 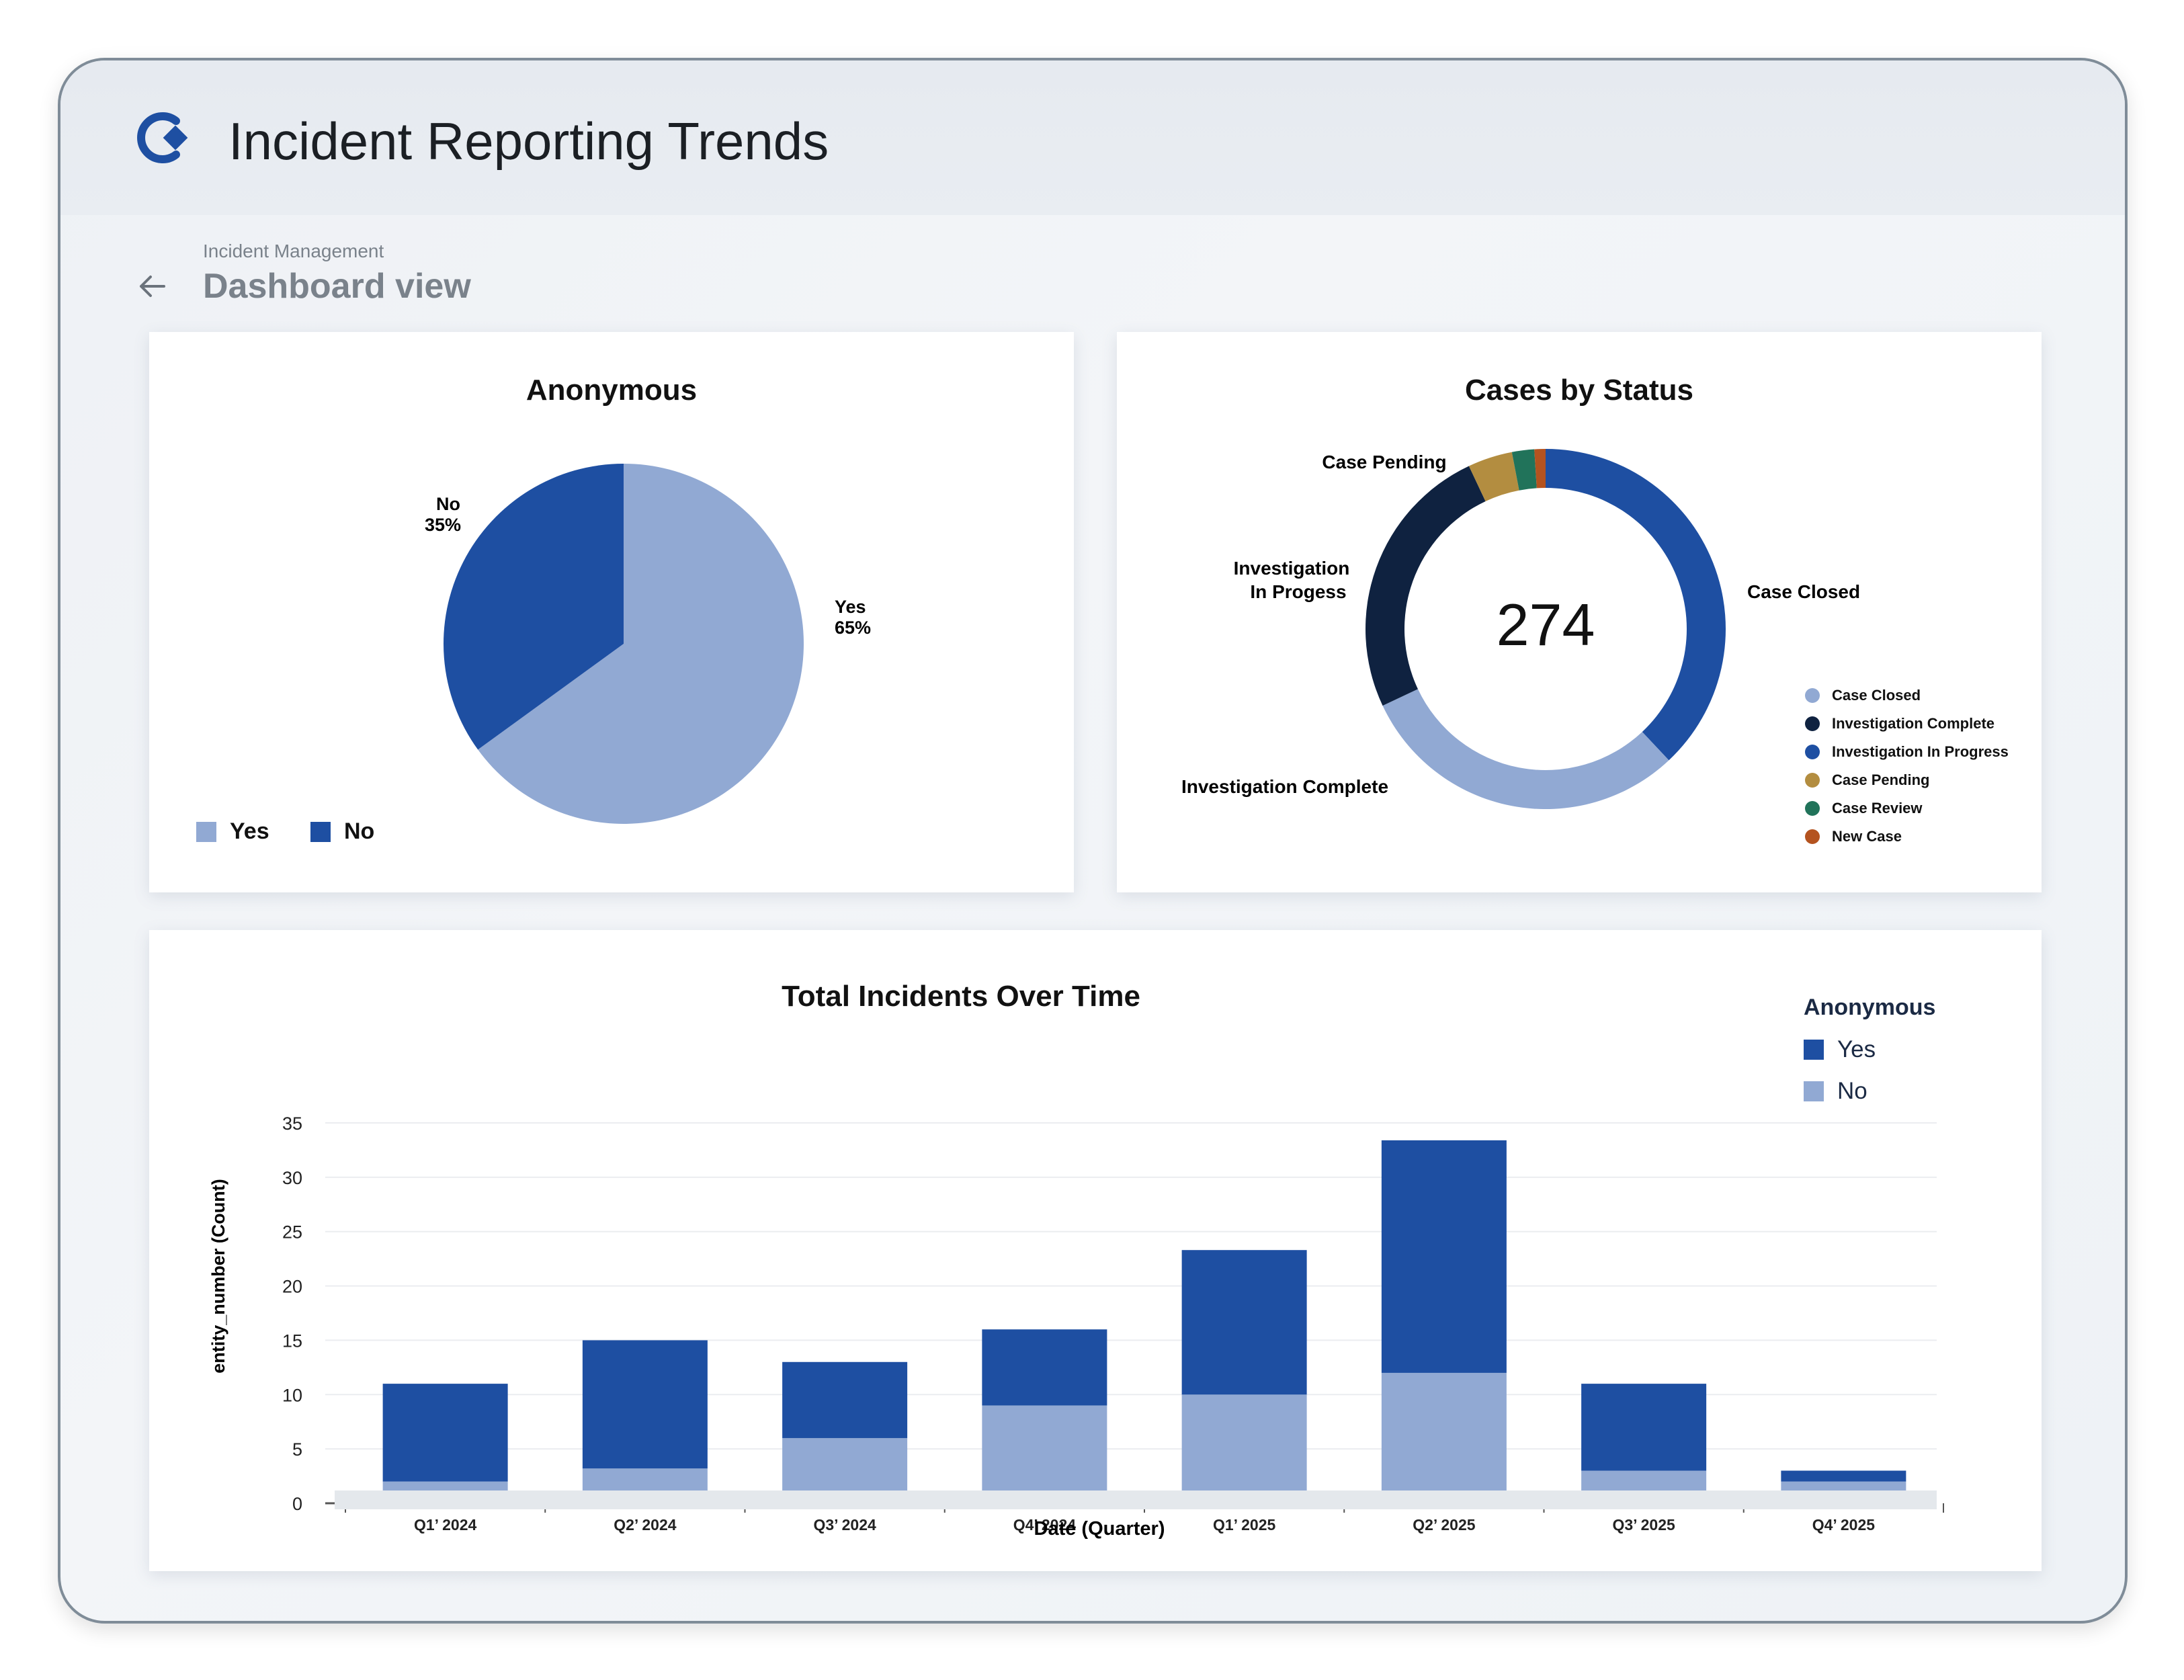 I want to click on donut-slice-investigation-in-progress, so click(x=1636, y=605).